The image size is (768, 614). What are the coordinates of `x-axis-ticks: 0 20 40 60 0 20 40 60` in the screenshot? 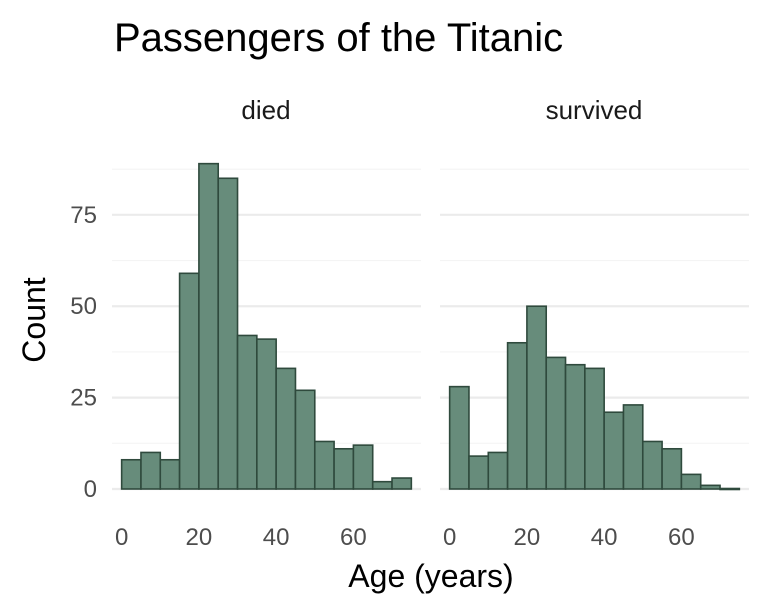 It's located at (405, 537).